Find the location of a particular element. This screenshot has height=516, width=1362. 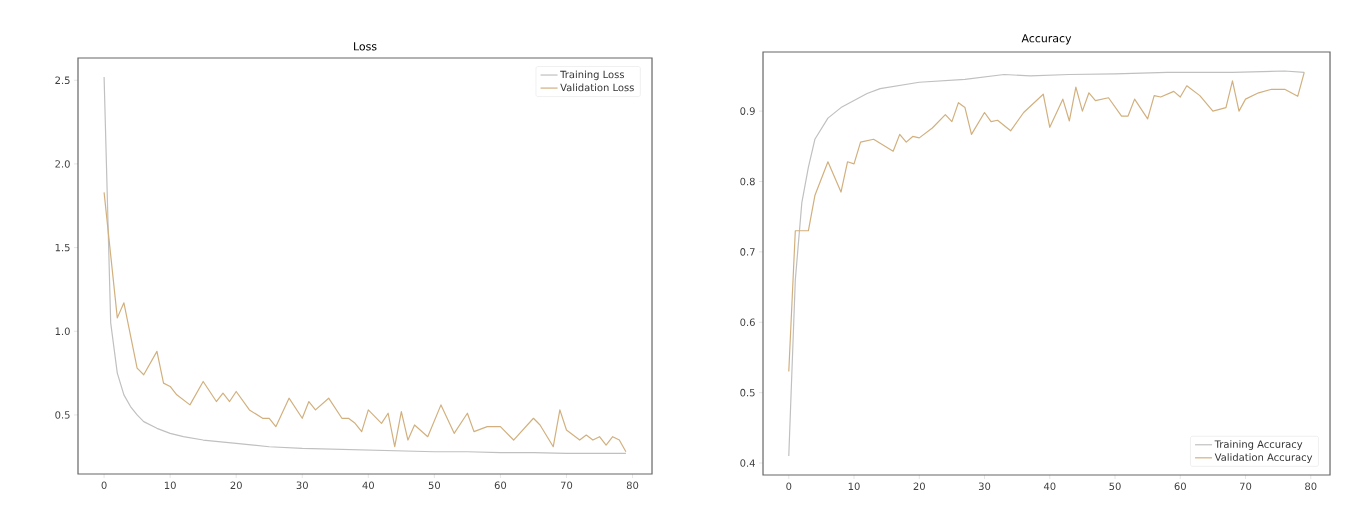

chart-title: Loss is located at coordinates (365, 46).